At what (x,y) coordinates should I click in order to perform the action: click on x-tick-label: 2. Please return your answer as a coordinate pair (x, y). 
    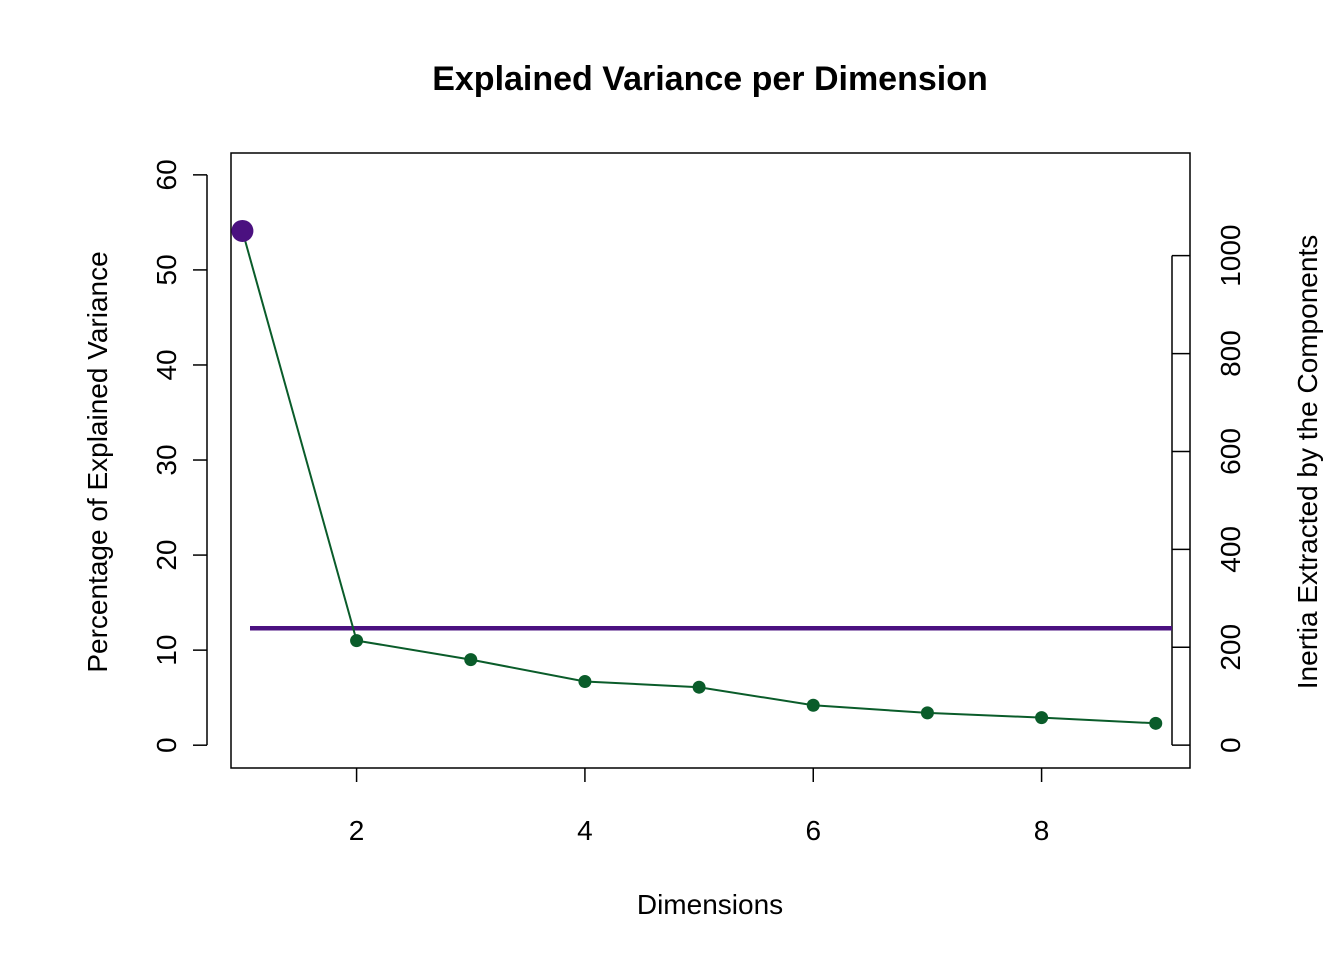
    Looking at the image, I should click on (357, 830).